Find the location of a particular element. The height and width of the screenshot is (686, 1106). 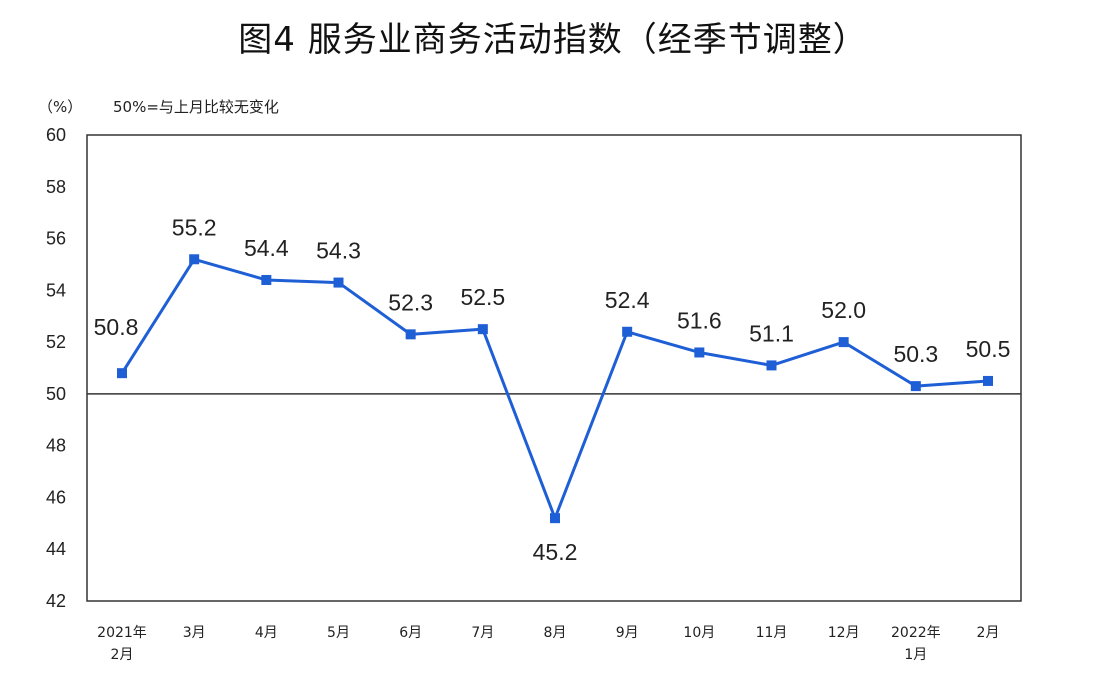

x-tick-label: 8月 is located at coordinates (555, 633).